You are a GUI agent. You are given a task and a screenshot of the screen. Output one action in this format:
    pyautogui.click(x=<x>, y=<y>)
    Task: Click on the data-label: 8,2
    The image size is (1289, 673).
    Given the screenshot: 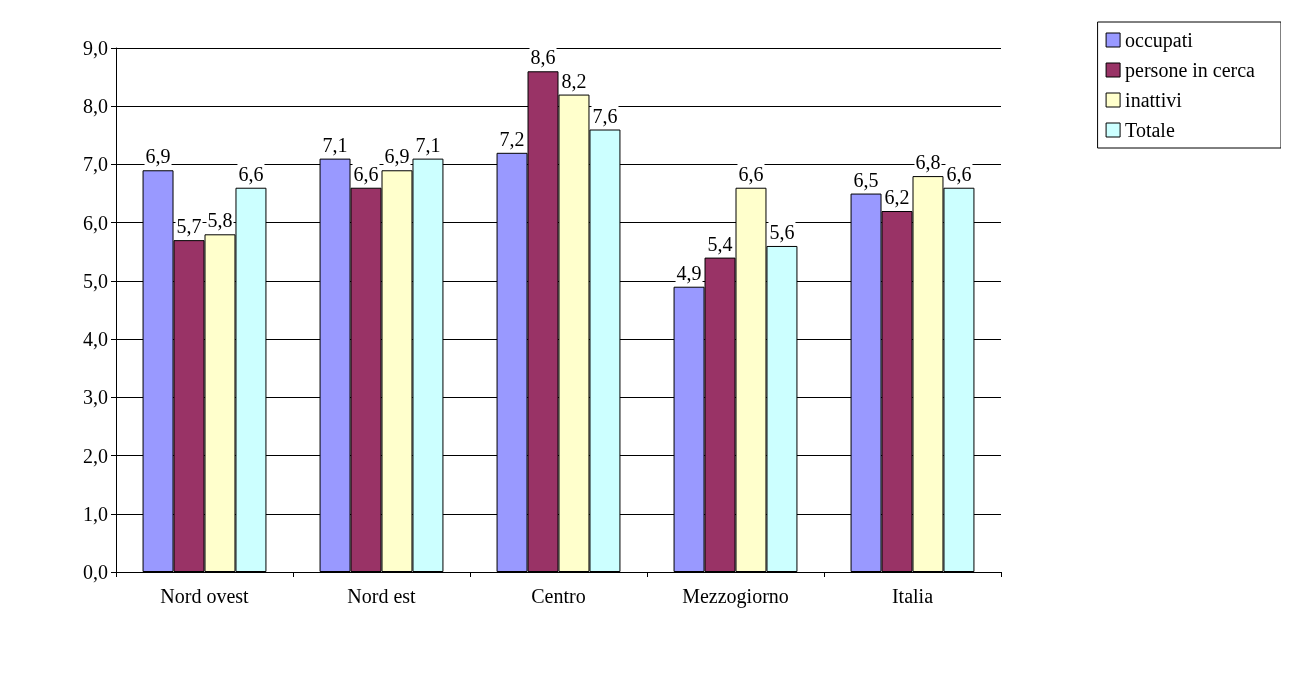 What is the action you would take?
    pyautogui.click(x=574, y=80)
    